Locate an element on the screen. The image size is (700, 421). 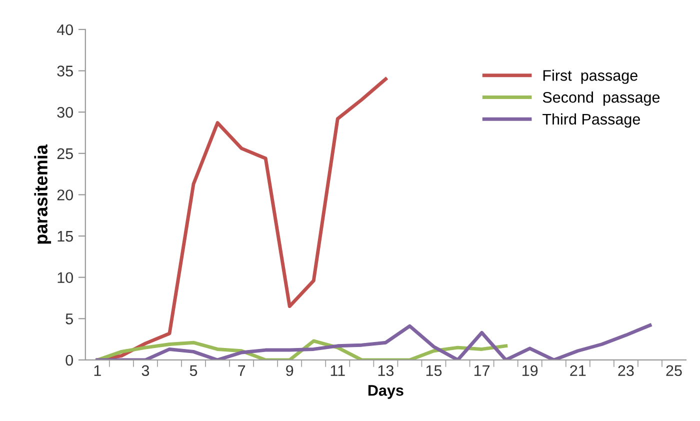
legend-label: Third Passage is located at coordinates (591, 120).